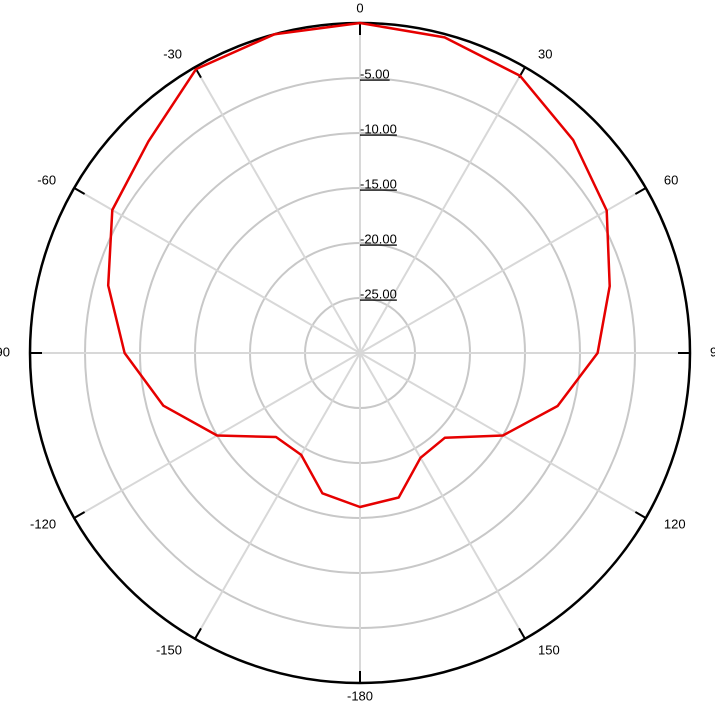  Describe the element at coordinates (360, 695) in the screenshot. I see `angle-label: -180` at that location.